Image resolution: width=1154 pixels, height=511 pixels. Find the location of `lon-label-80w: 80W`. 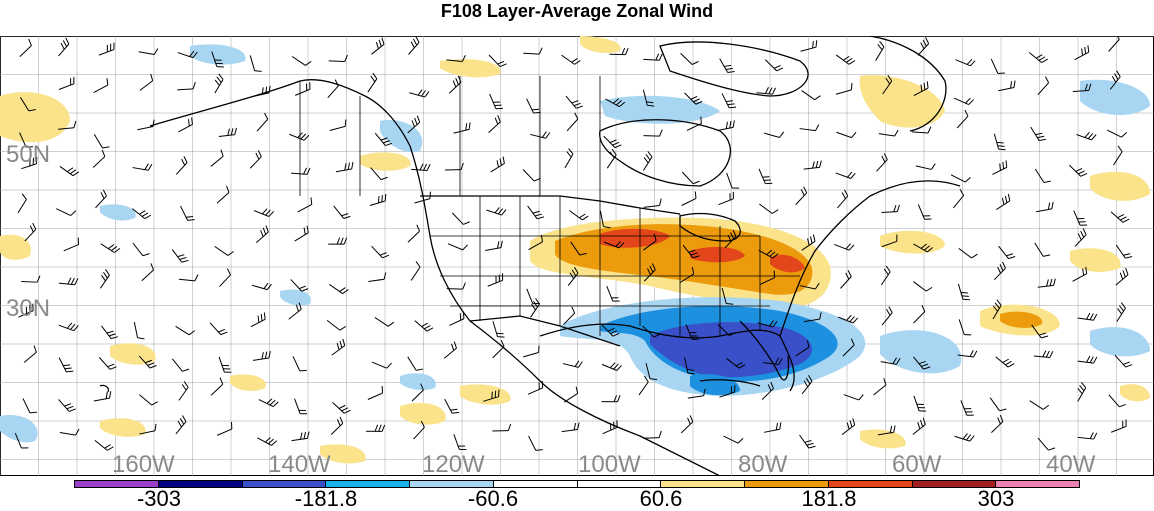

lon-label-80w: 80W is located at coordinates (763, 464).